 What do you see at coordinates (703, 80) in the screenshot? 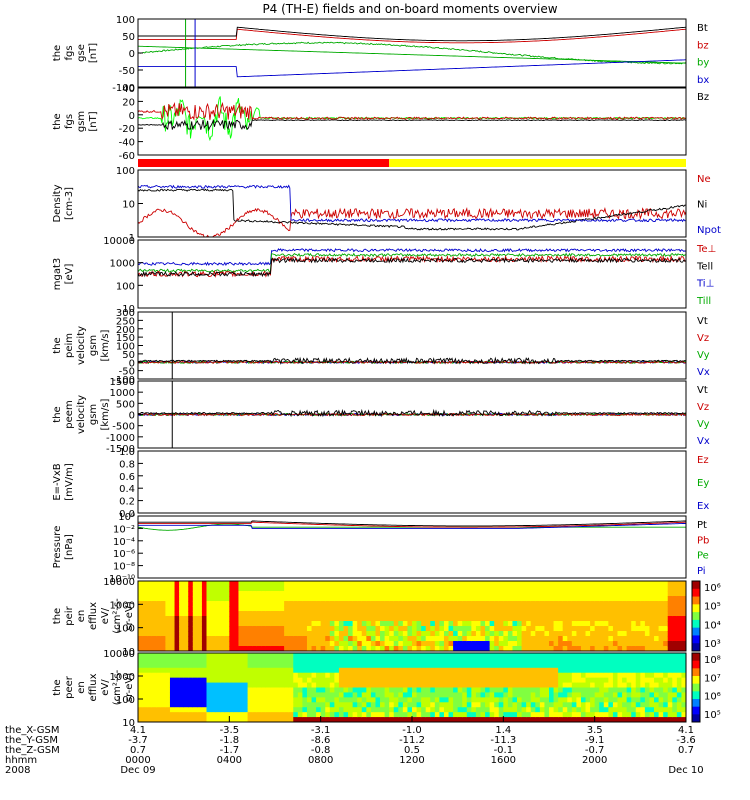
I see `legend-entry: bx` at bounding box center [703, 80].